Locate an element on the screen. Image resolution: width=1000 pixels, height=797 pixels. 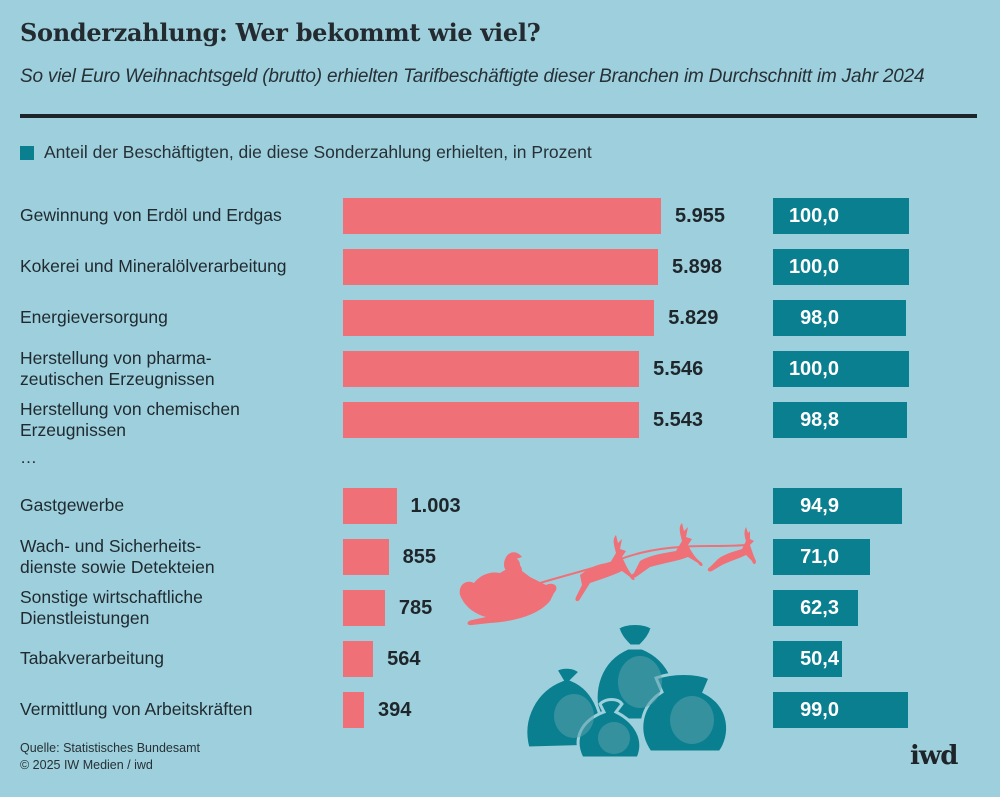
iwd-logo: iwd is located at coordinates (934, 756).